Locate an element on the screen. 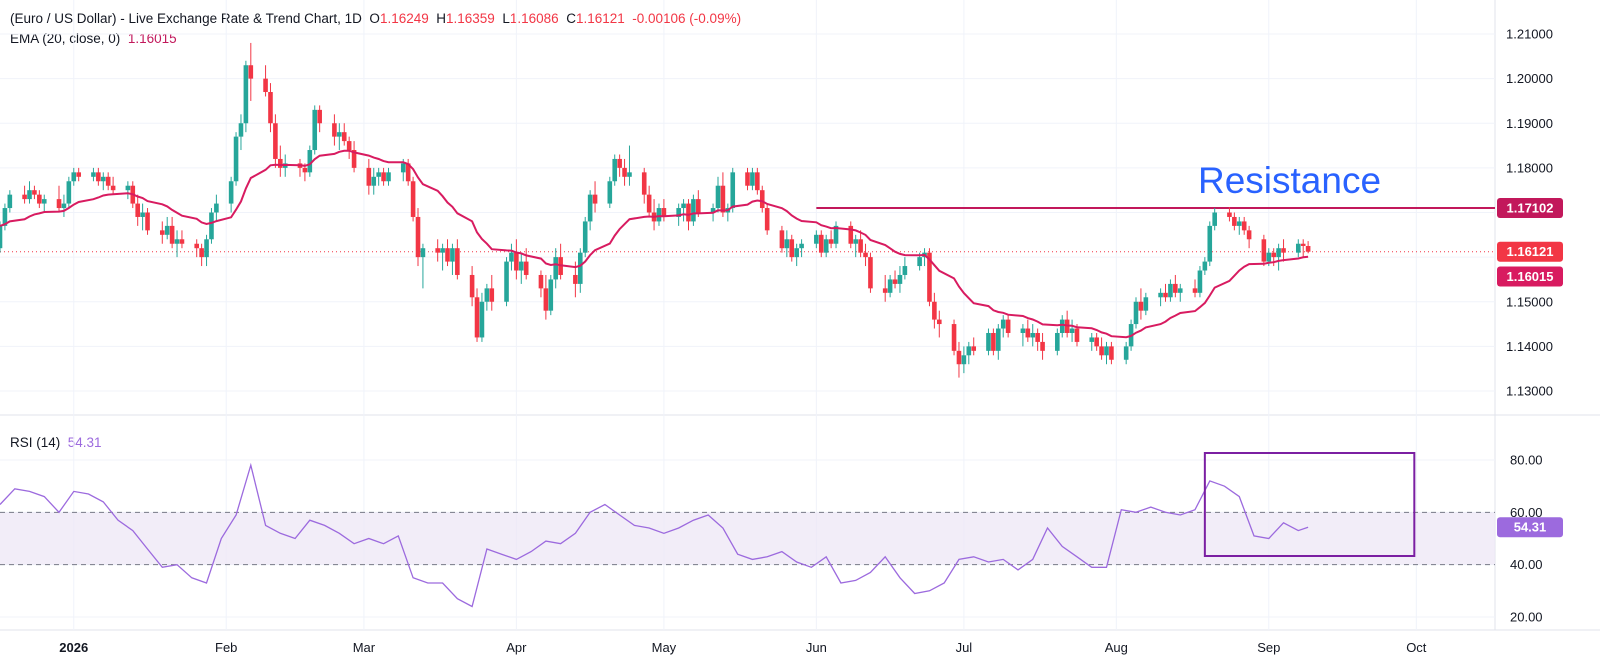  price-tick-label: 1.13000 is located at coordinates (1529, 391).